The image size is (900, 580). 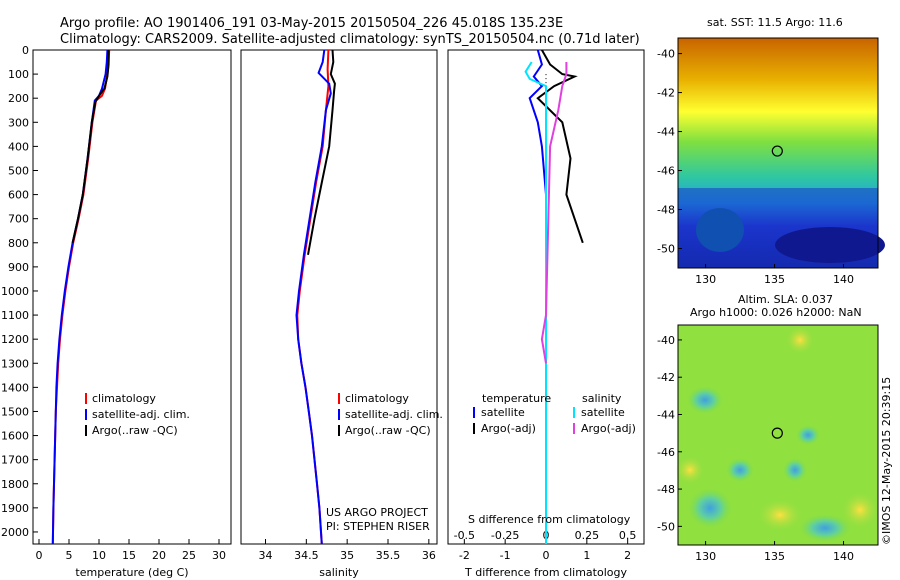 What do you see at coordinates (69, 555) in the screenshot?
I see `x-tick-label: 5` at bounding box center [69, 555].